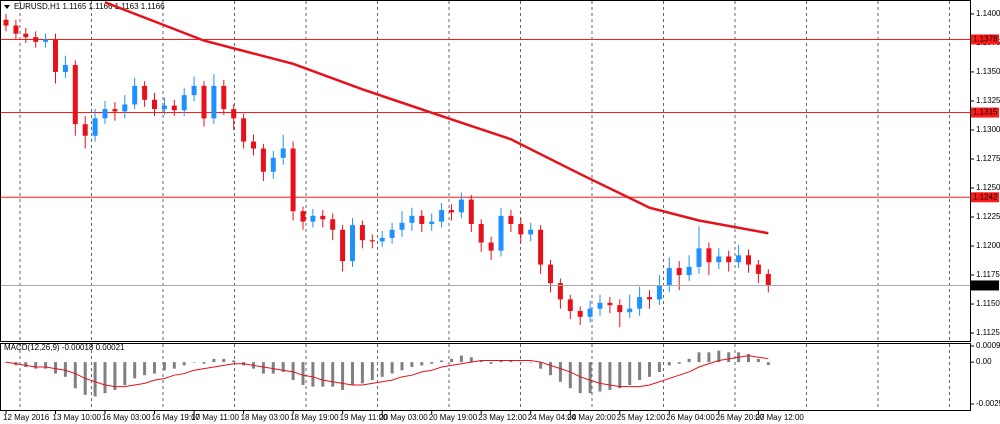  Describe the element at coordinates (403, 417) in the screenshot. I see `x-tick-label: 20 May 03:00` at that location.